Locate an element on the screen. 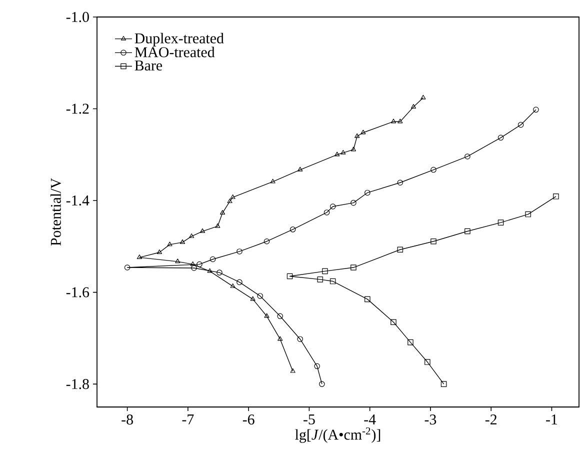 The width and height of the screenshot is (581, 475). y-tick-label: -1.6 is located at coordinates (78, 292).